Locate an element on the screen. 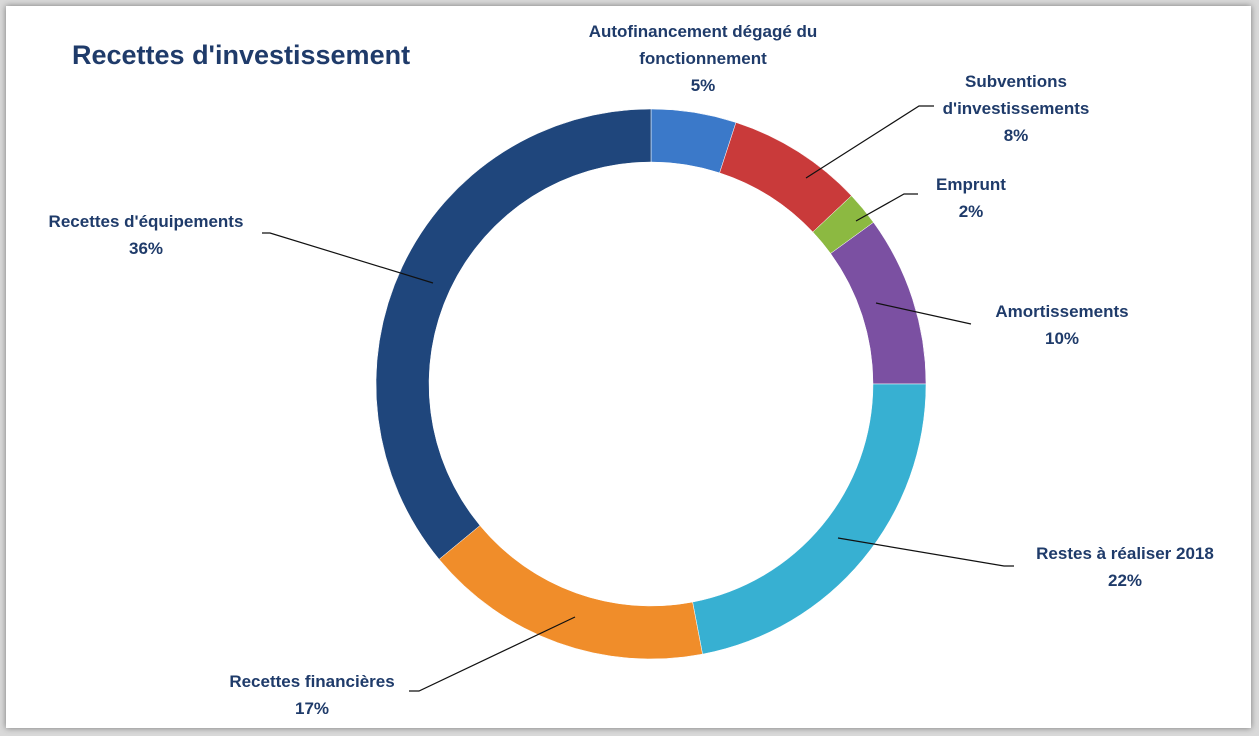 Image resolution: width=1259 pixels, height=736 pixels. slice-value: 36% is located at coordinates (146, 248).